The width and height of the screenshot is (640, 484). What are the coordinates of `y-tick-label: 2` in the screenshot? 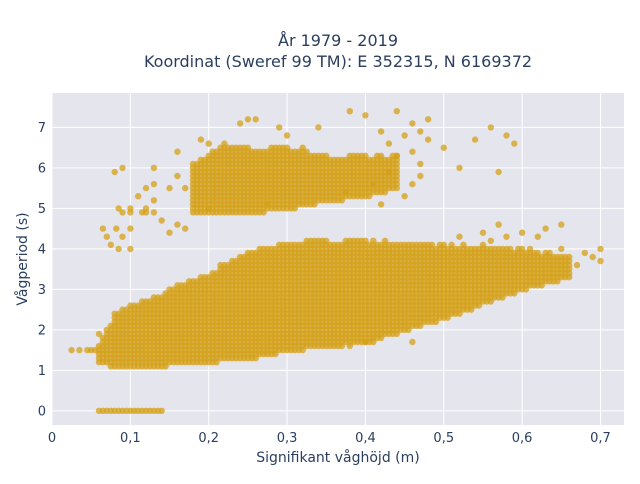 It's located at (42, 330).